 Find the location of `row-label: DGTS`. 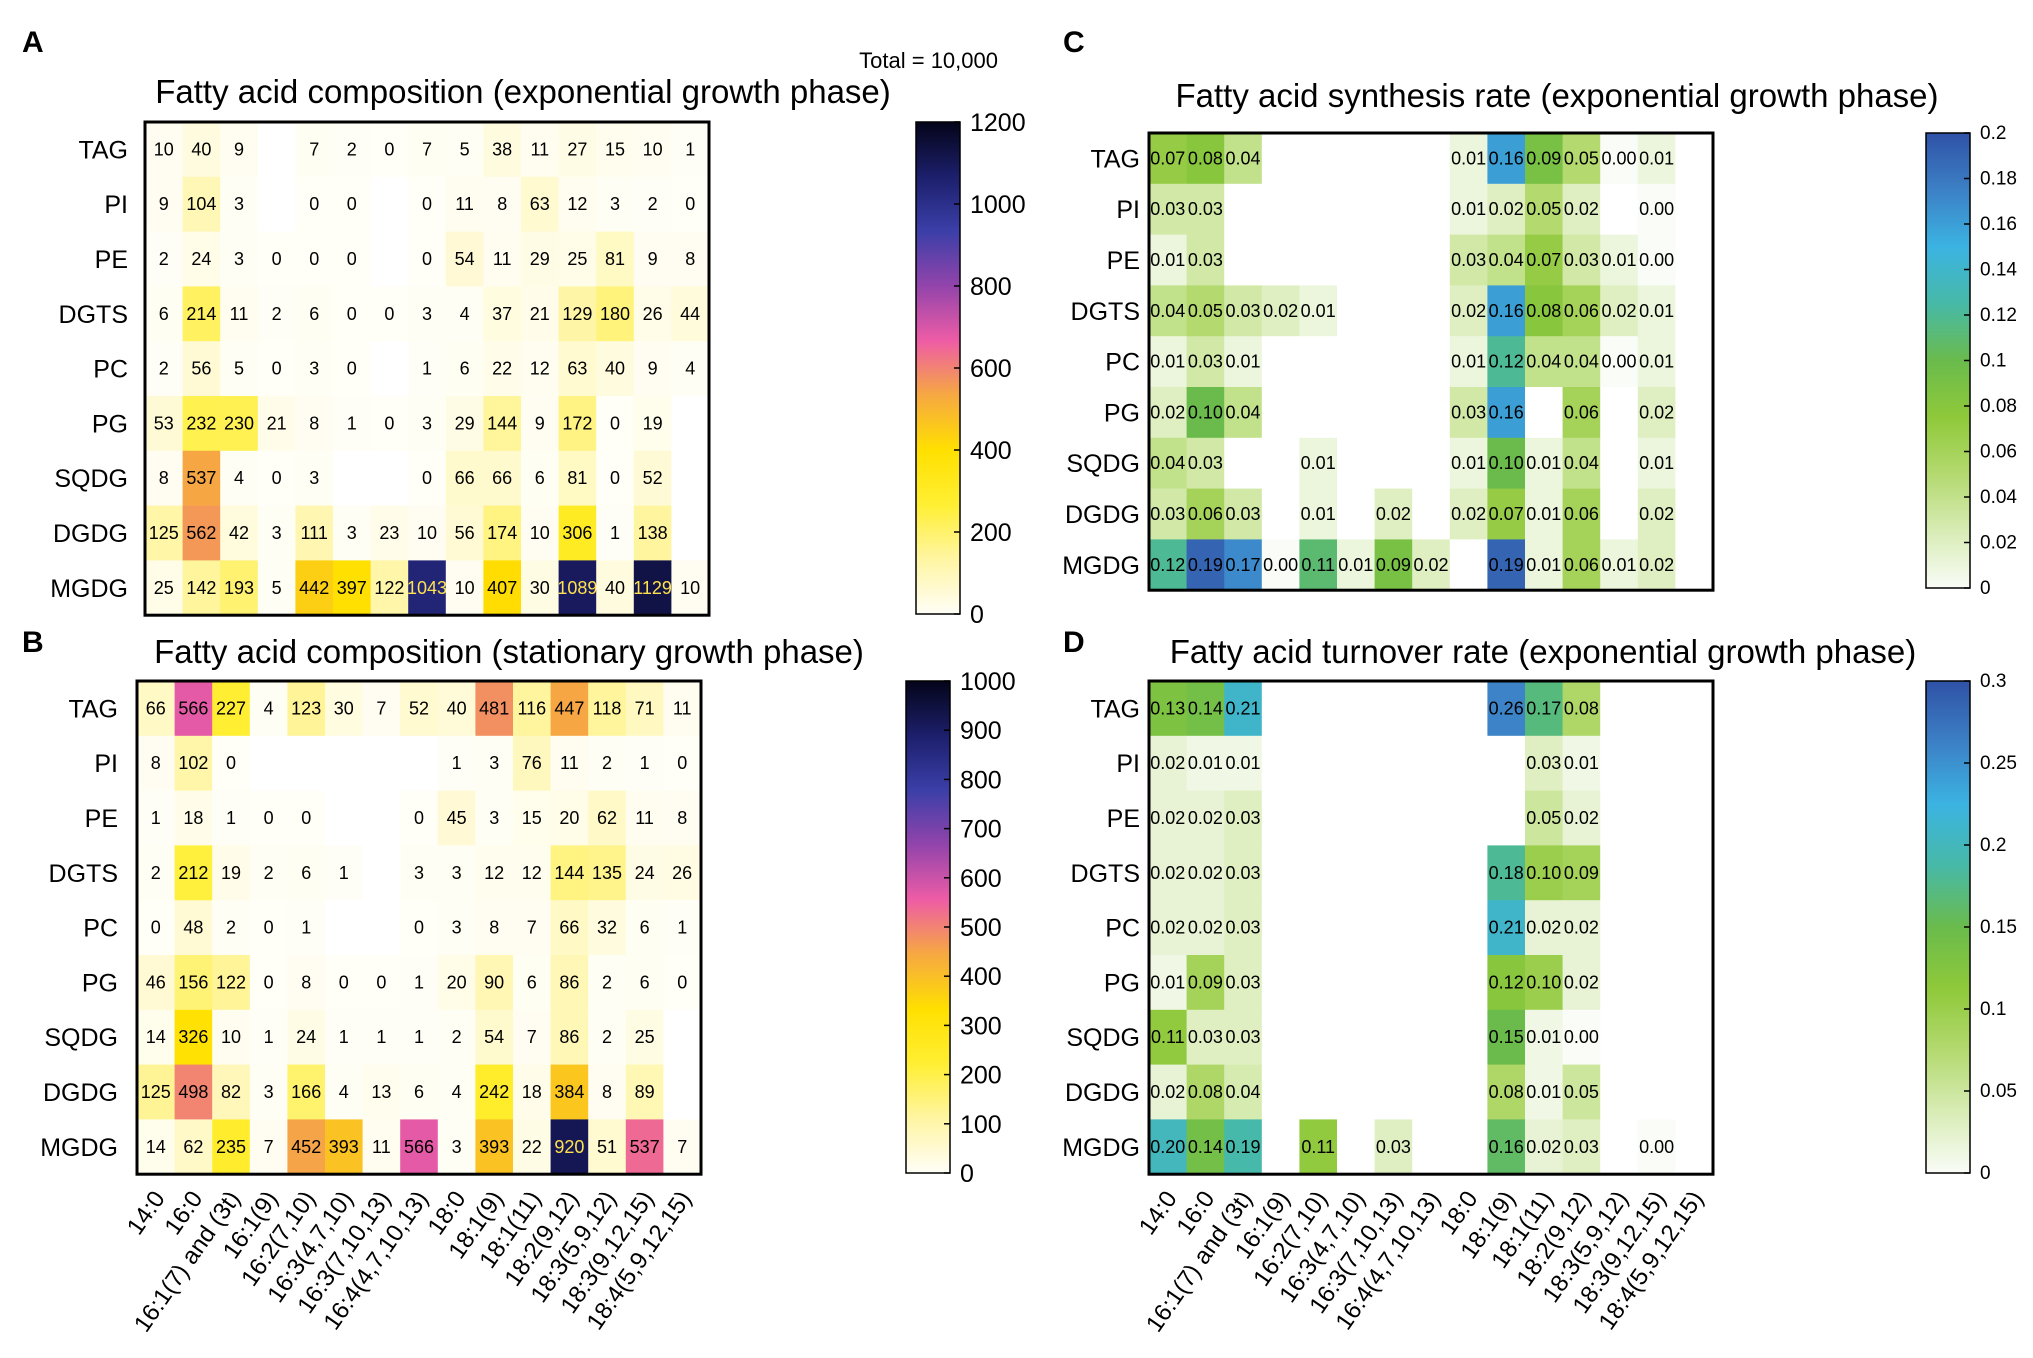

row-label: DGTS is located at coordinates (1105, 874).